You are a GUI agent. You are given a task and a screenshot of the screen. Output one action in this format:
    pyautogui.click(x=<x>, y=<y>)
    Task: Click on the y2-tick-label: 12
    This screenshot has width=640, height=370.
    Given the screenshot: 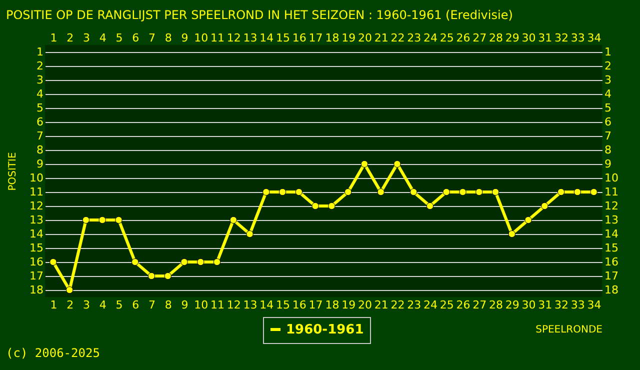 What is the action you would take?
    pyautogui.click(x=611, y=206)
    